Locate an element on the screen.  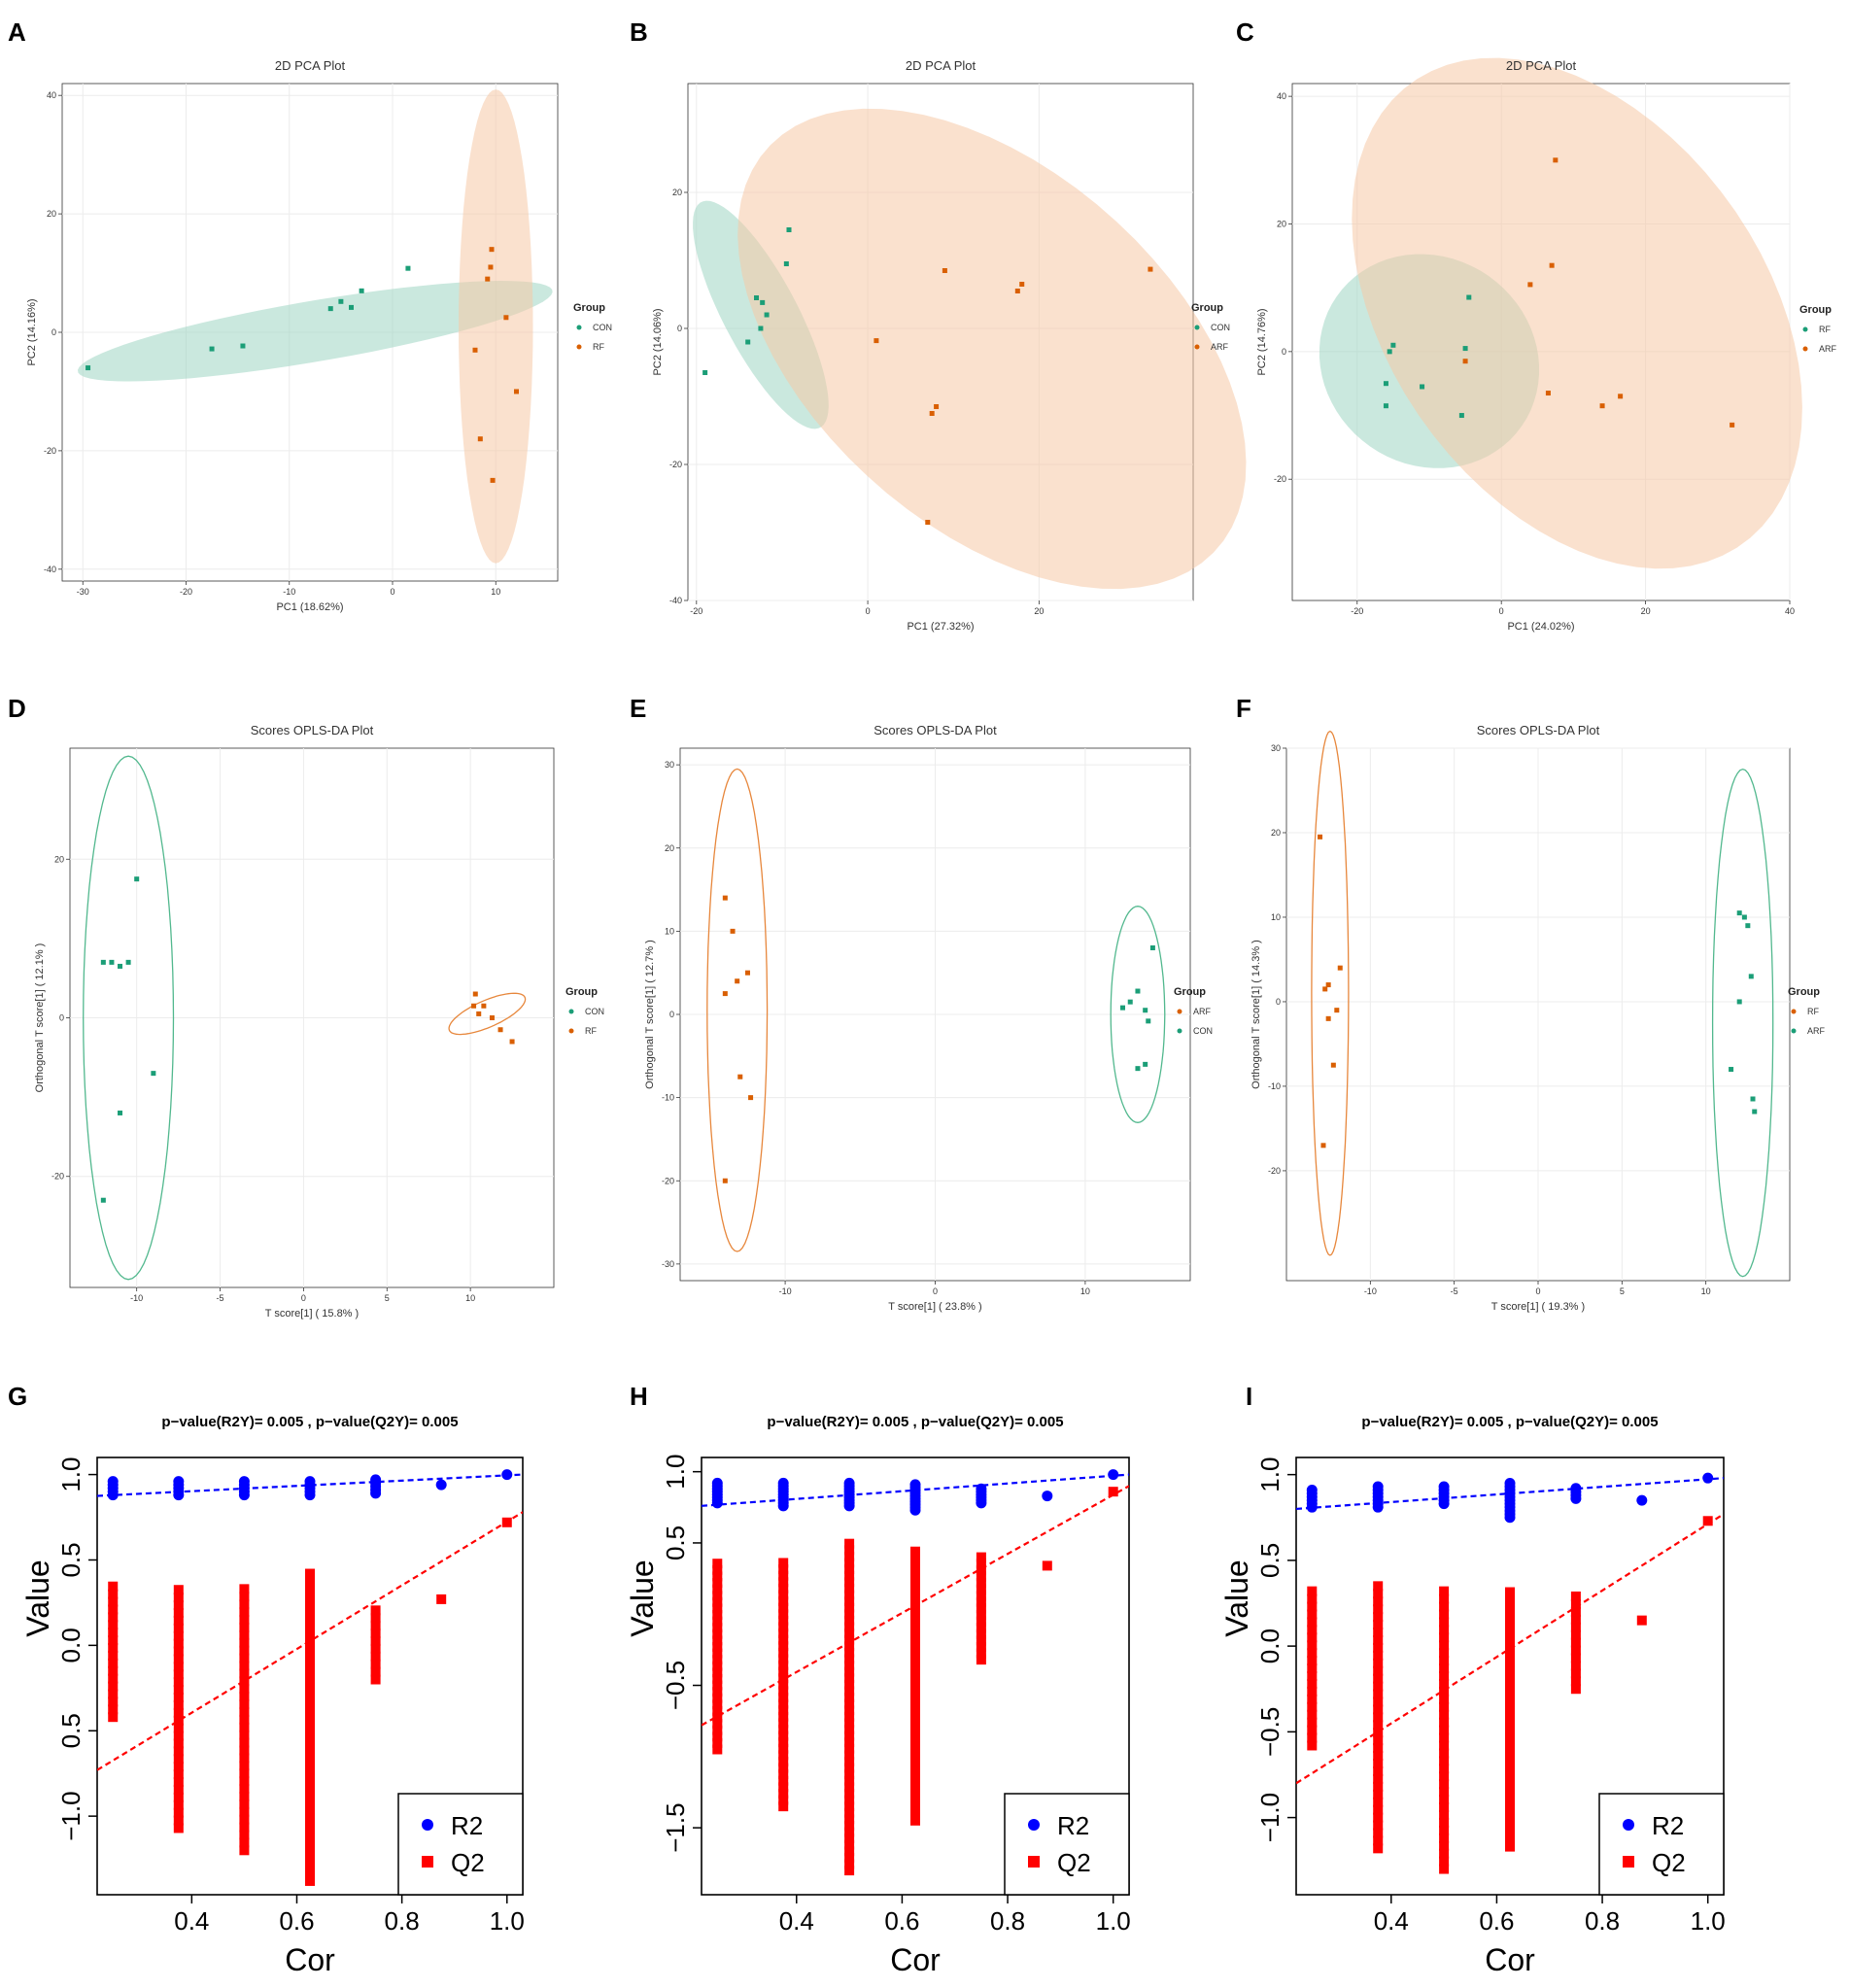
y-tick-label: 0 is located at coordinates (1284, 352).